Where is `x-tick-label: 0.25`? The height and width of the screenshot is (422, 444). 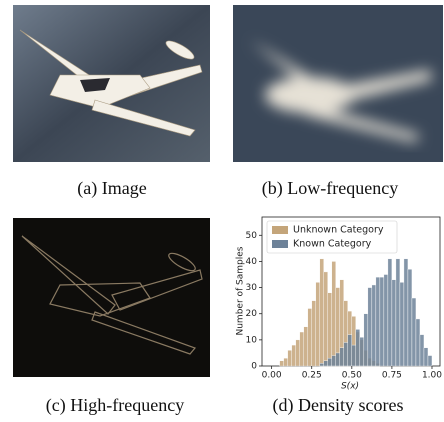 x-tick-label: 0.25 is located at coordinates (312, 376).